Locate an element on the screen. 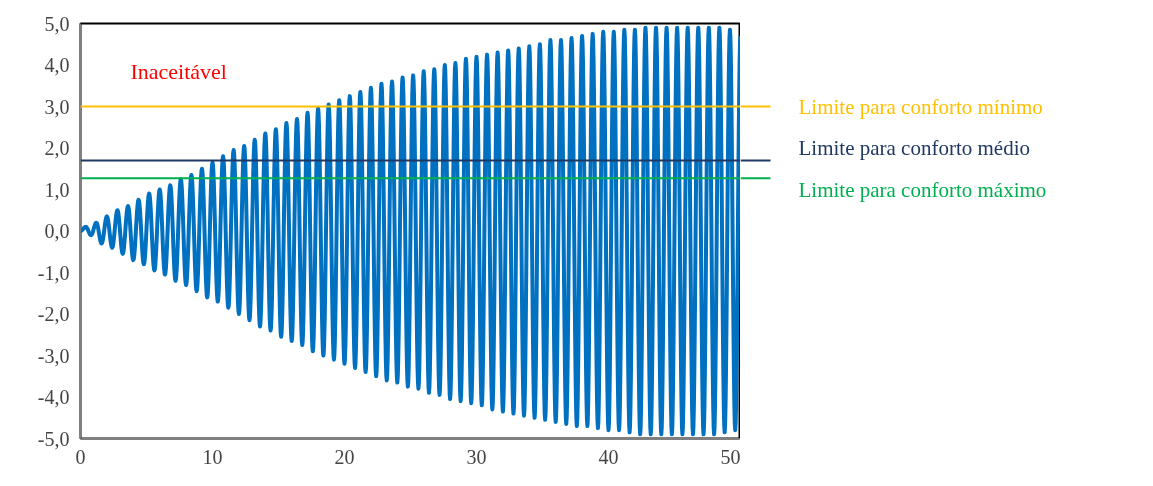  y-tick-label: 0,0 is located at coordinates (57, 231).